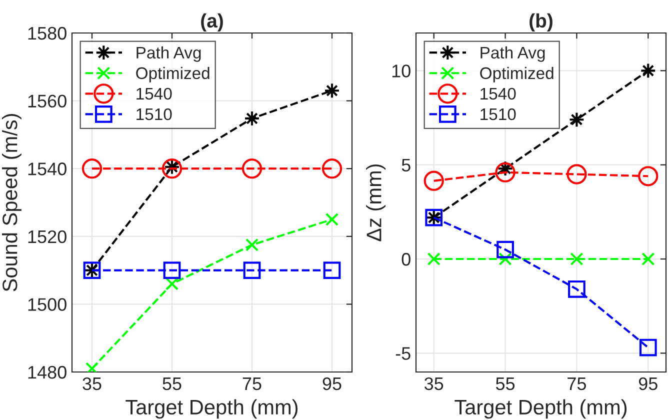 The image size is (669, 420). I want to click on y-tick-label: 1540, so click(47, 169).